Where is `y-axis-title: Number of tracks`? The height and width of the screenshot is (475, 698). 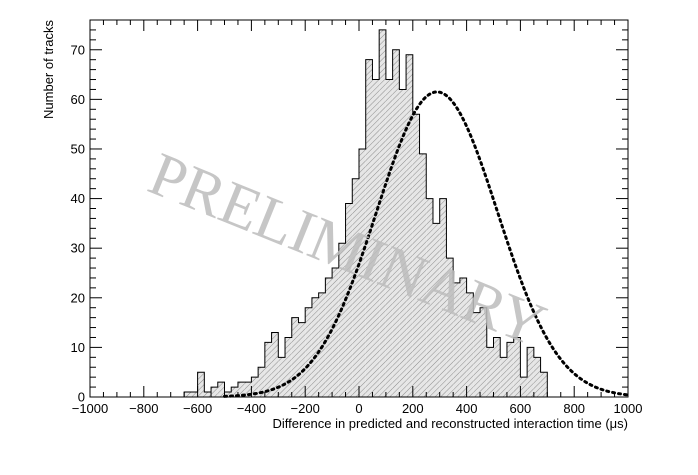
y-axis-title: Number of tracks is located at coordinates (48, 69).